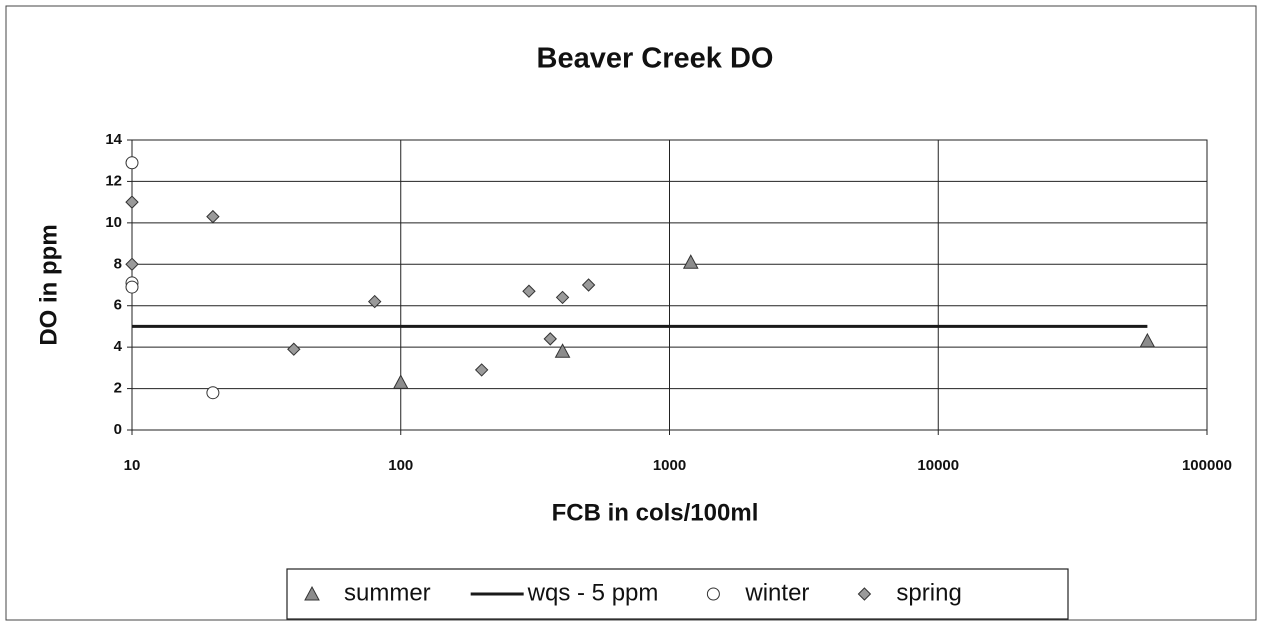  What do you see at coordinates (113, 222) in the screenshot?
I see `y-tick-label: 10` at bounding box center [113, 222].